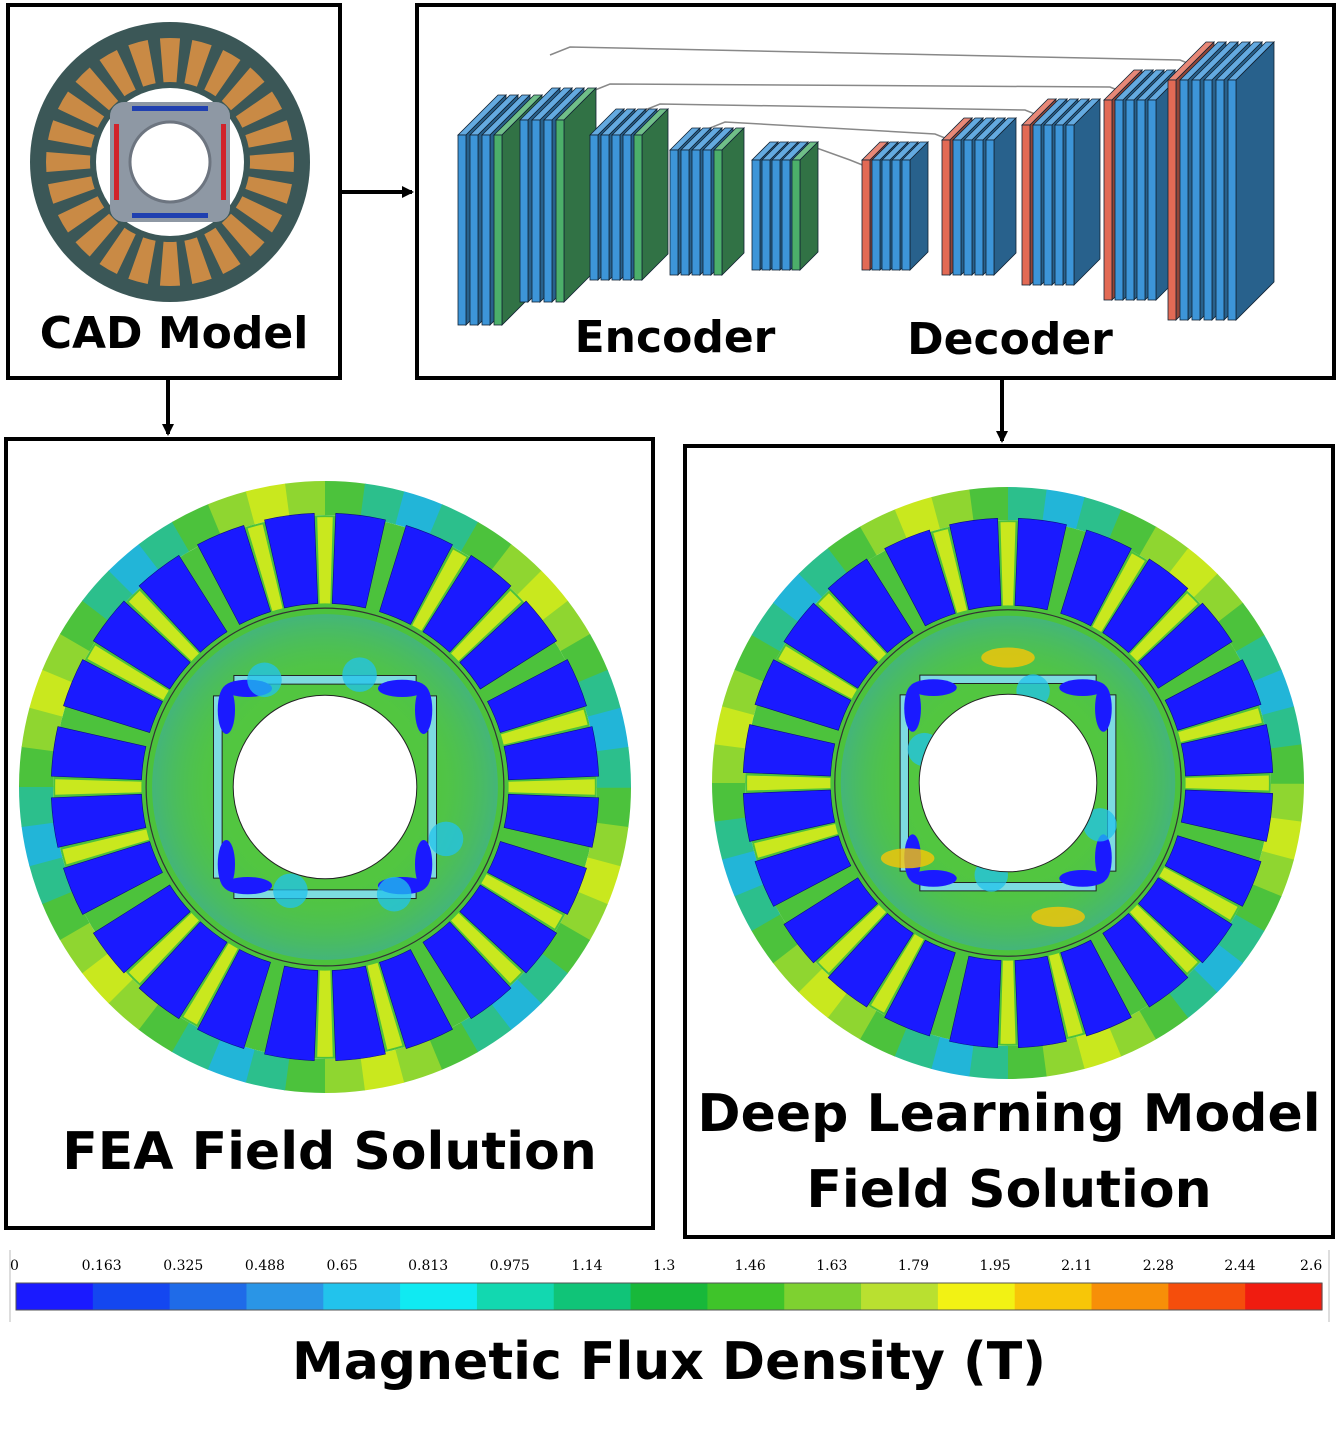 The width and height of the screenshot is (1338, 1434). I want to click on colorbar-tick-label: 2.11, so click(1077, 1266).